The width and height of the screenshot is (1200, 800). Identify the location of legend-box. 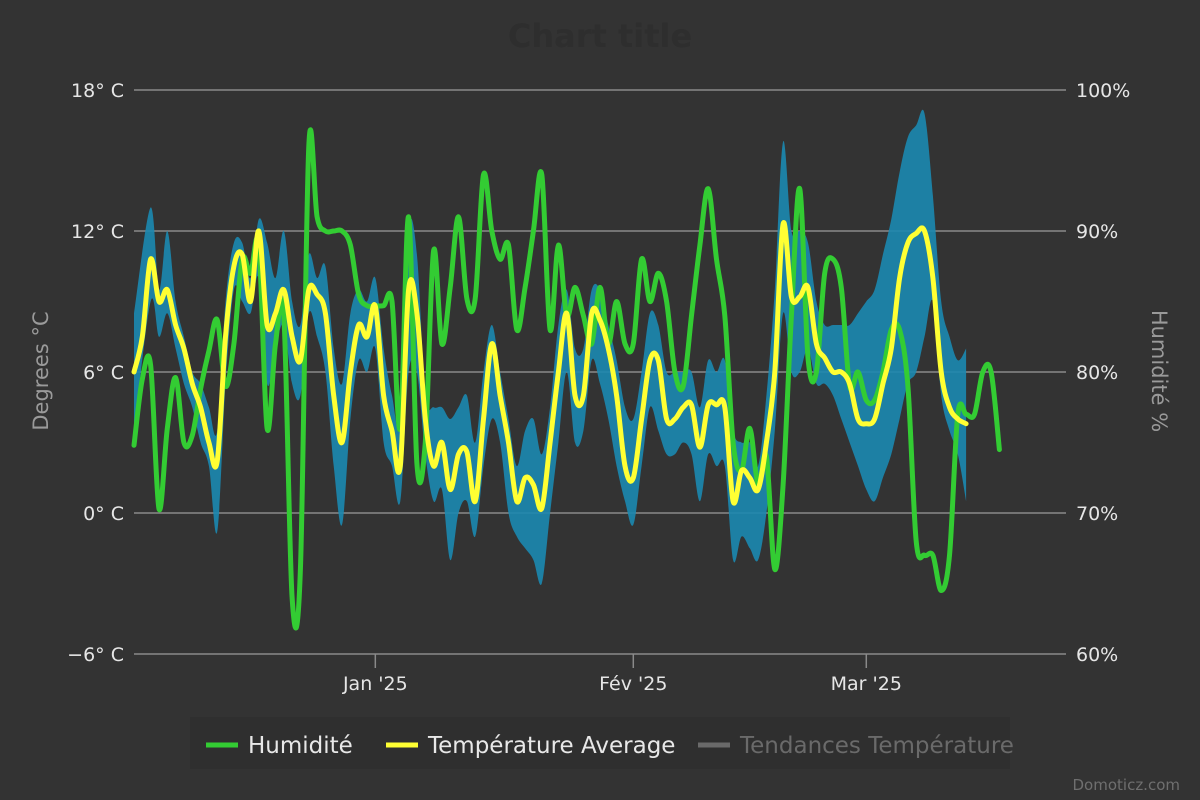
(600, 743).